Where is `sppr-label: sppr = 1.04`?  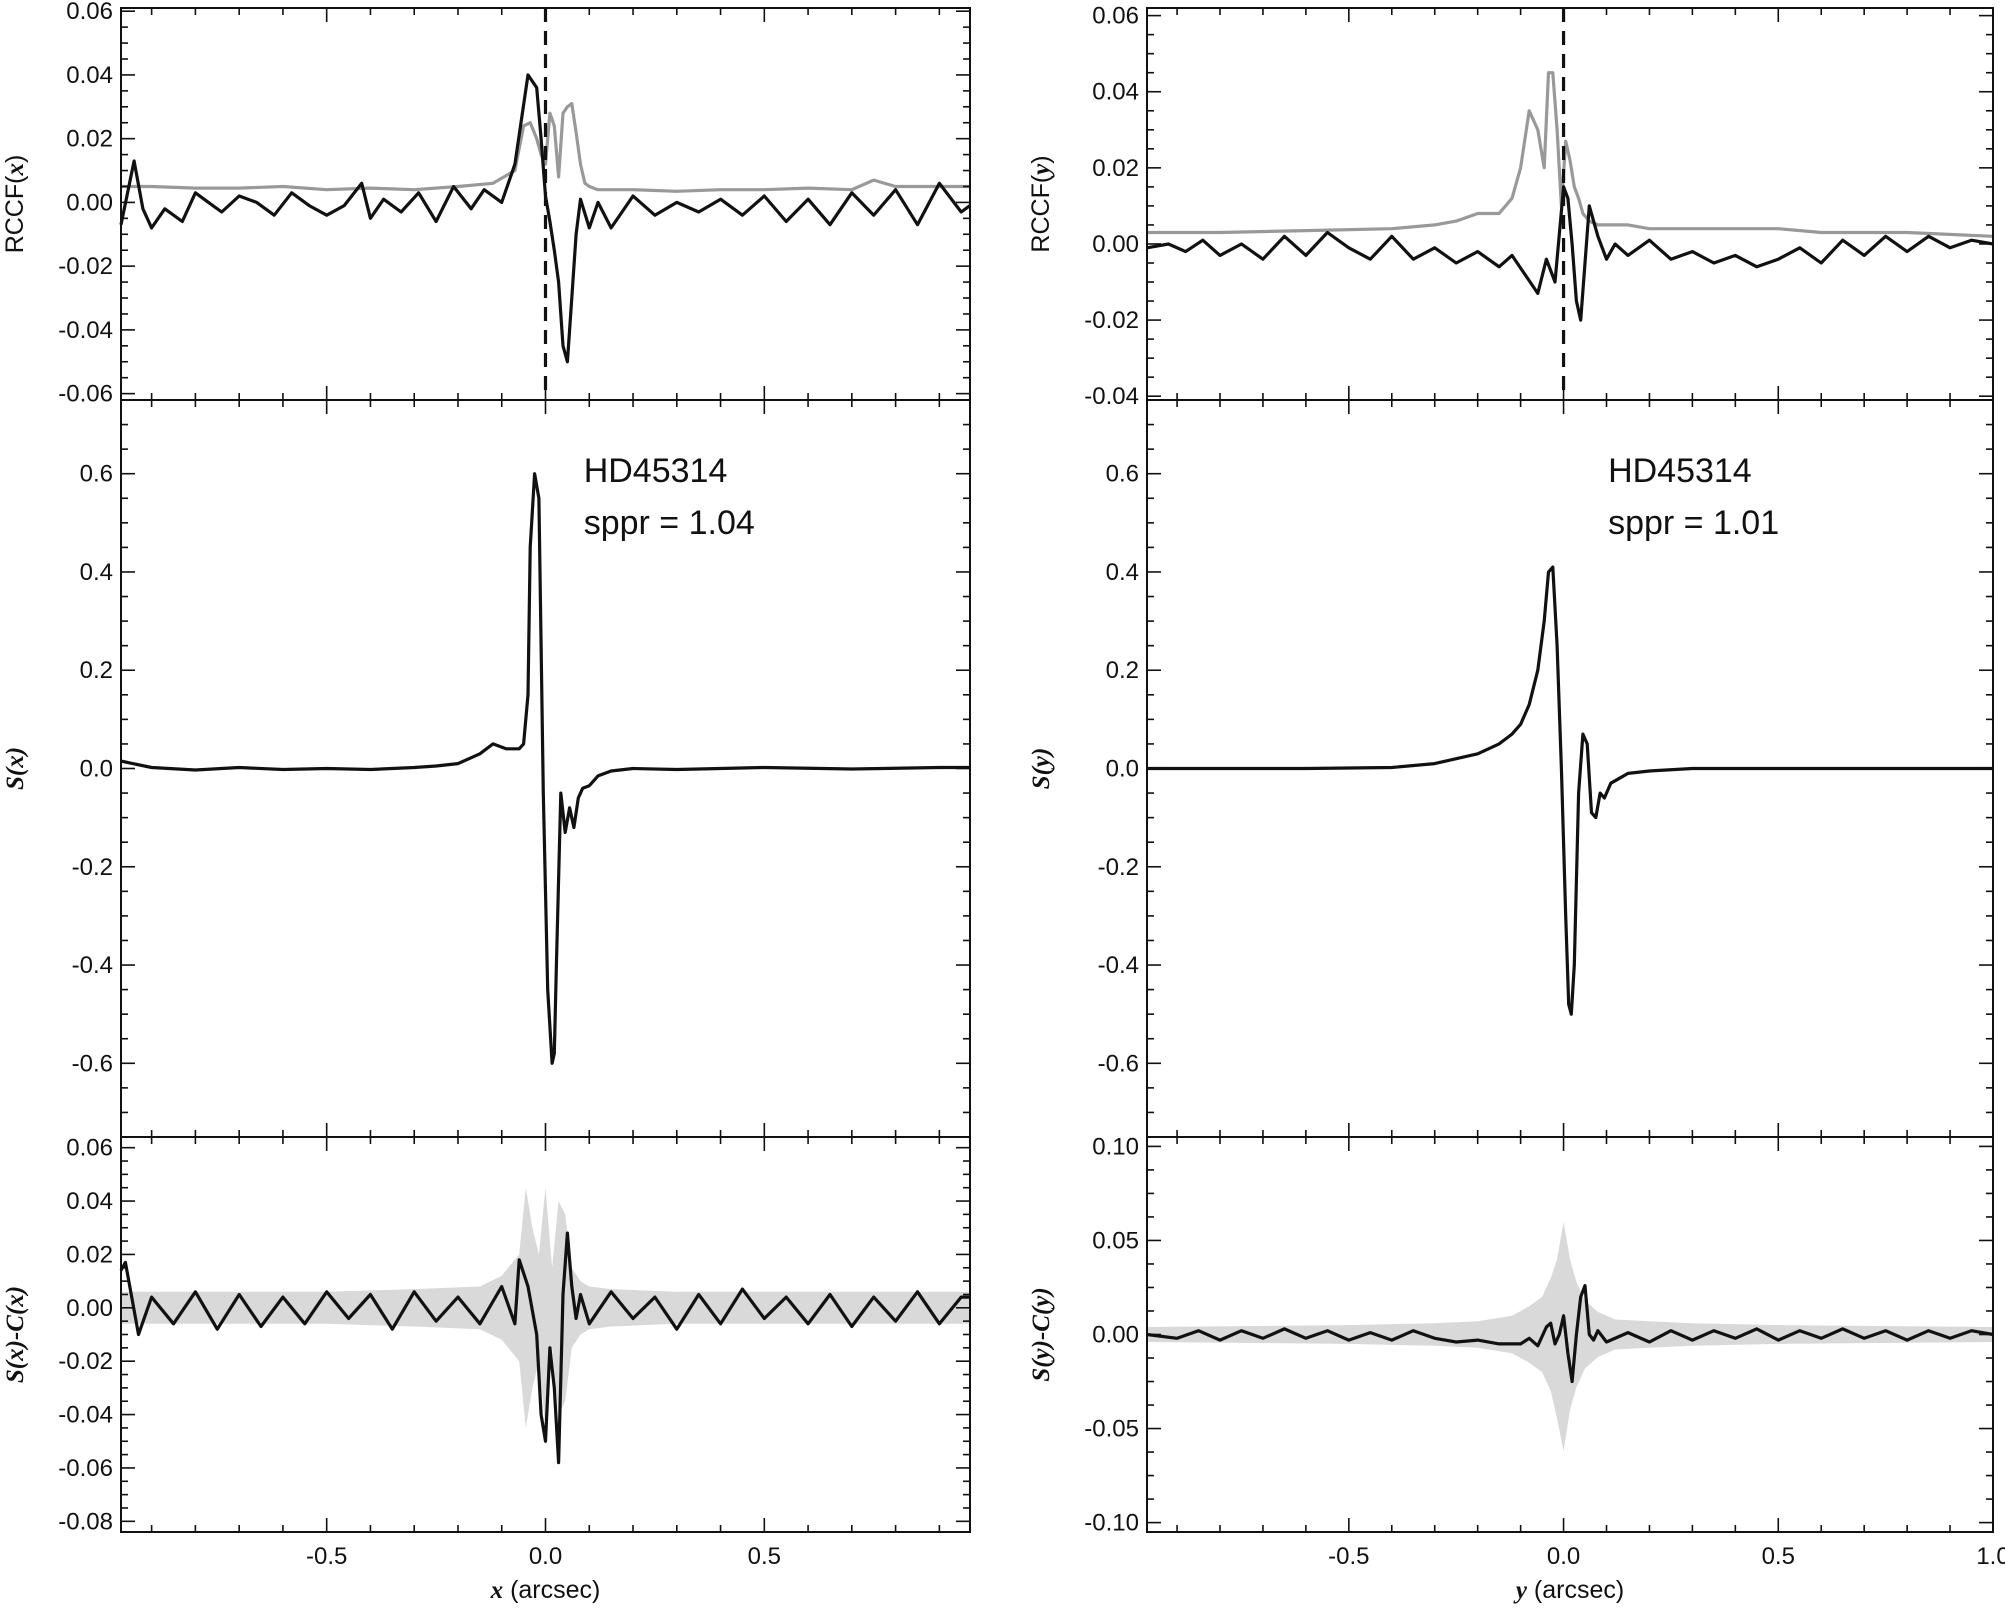
sppr-label: sppr = 1.04 is located at coordinates (669, 523).